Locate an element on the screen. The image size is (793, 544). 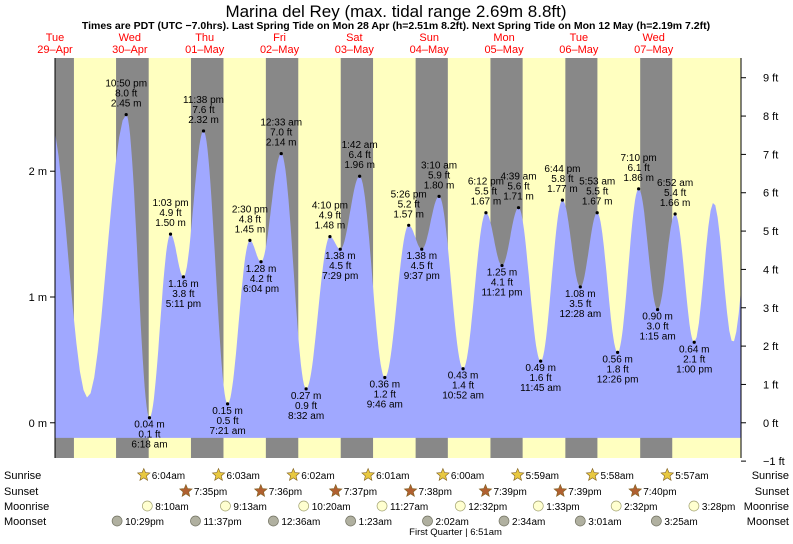
right-axis-tick-label: 1 ft is located at coordinates (770, 385).